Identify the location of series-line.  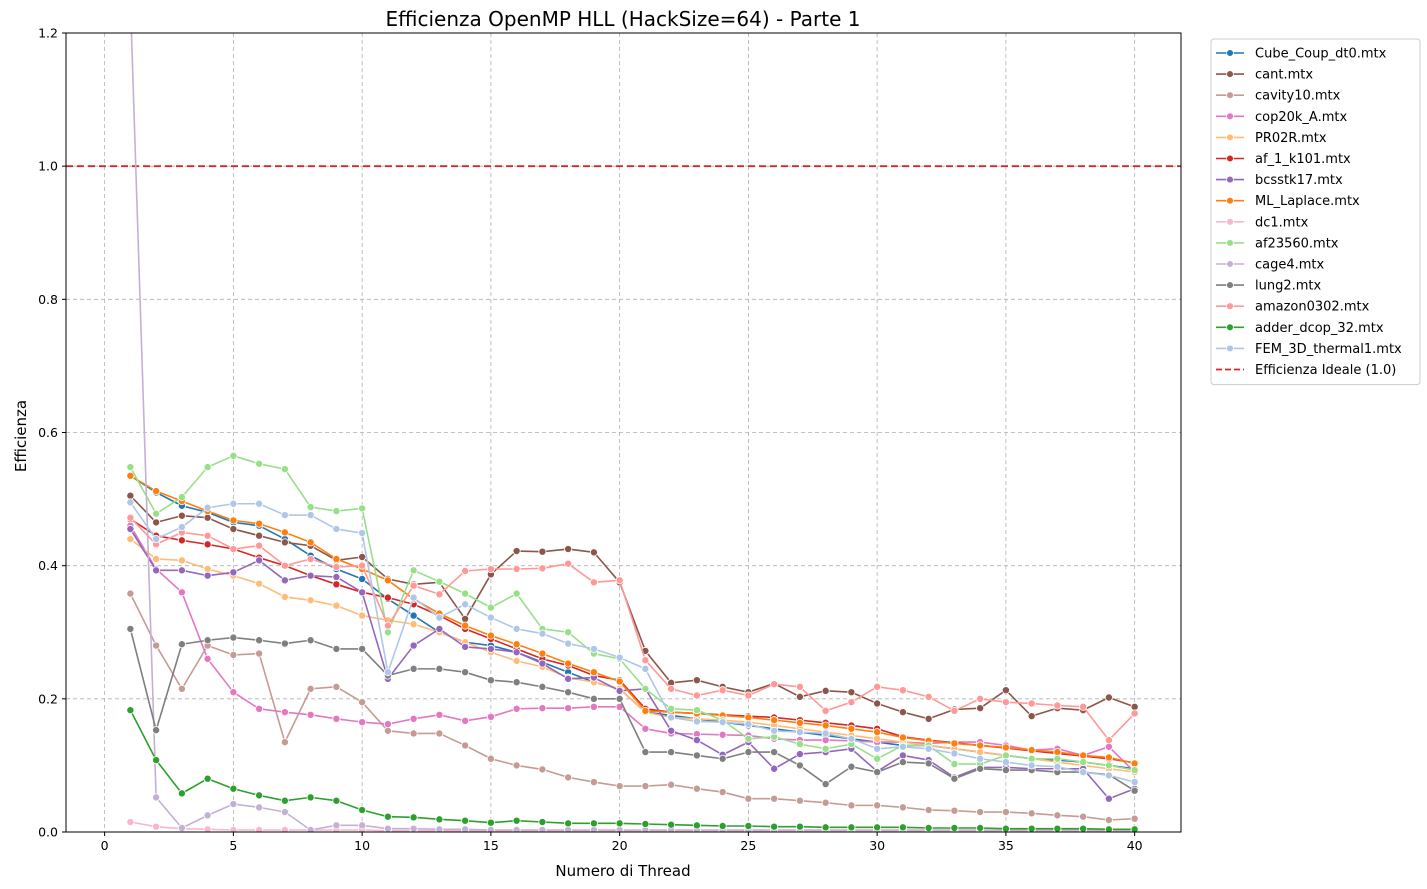
(632, 770).